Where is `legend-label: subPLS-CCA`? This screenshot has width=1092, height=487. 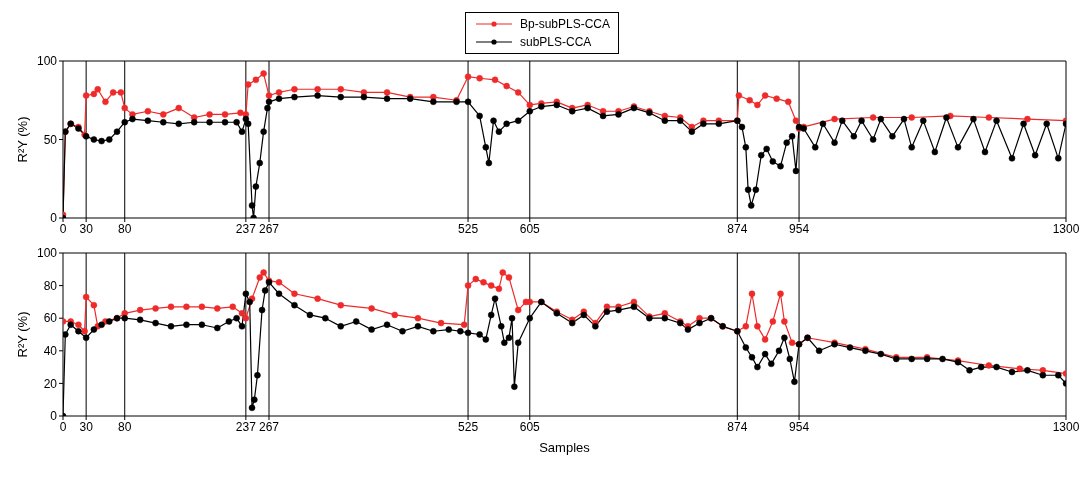 legend-label: subPLS-CCA is located at coordinates (555, 42).